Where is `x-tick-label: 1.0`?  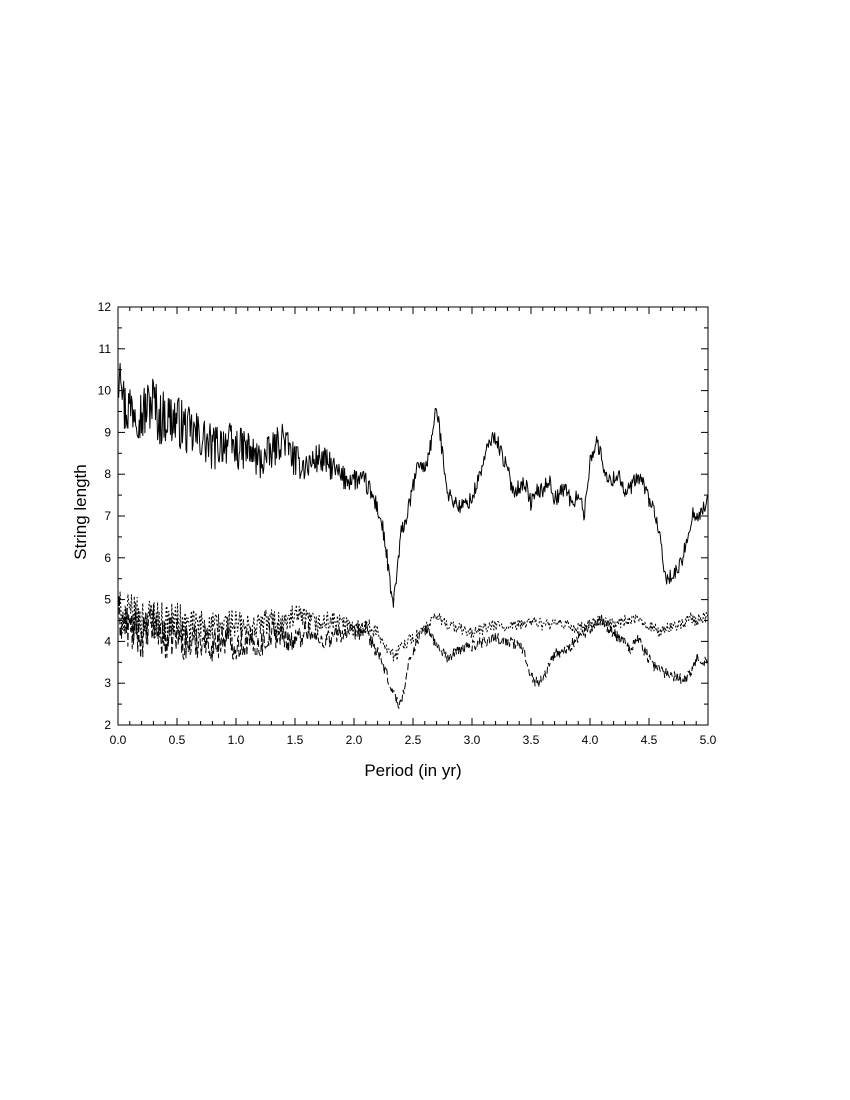
x-tick-label: 1.0 is located at coordinates (236, 740).